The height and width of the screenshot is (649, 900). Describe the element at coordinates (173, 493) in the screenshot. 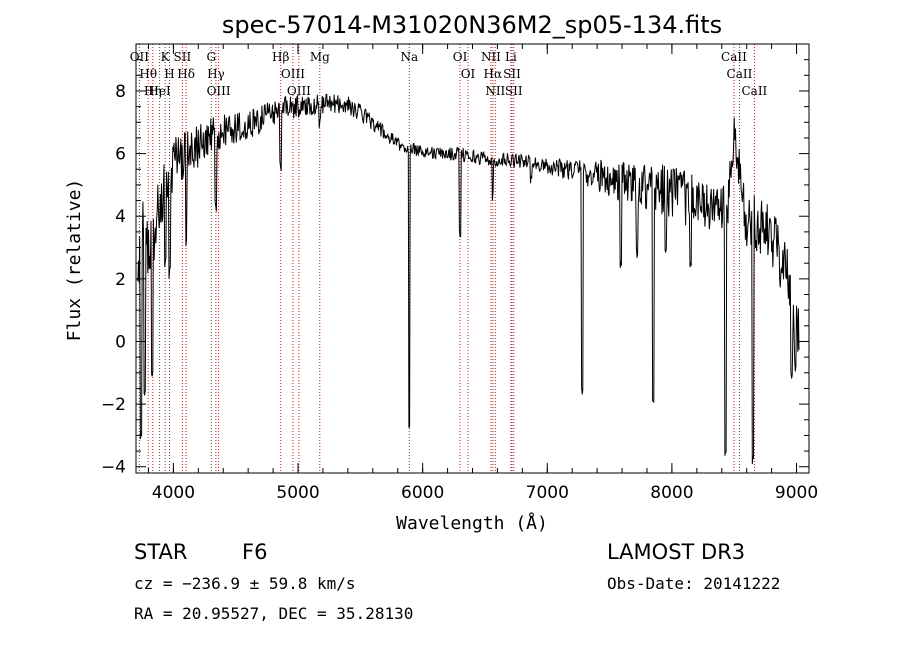

I see `x-tick-label: 4000` at that location.